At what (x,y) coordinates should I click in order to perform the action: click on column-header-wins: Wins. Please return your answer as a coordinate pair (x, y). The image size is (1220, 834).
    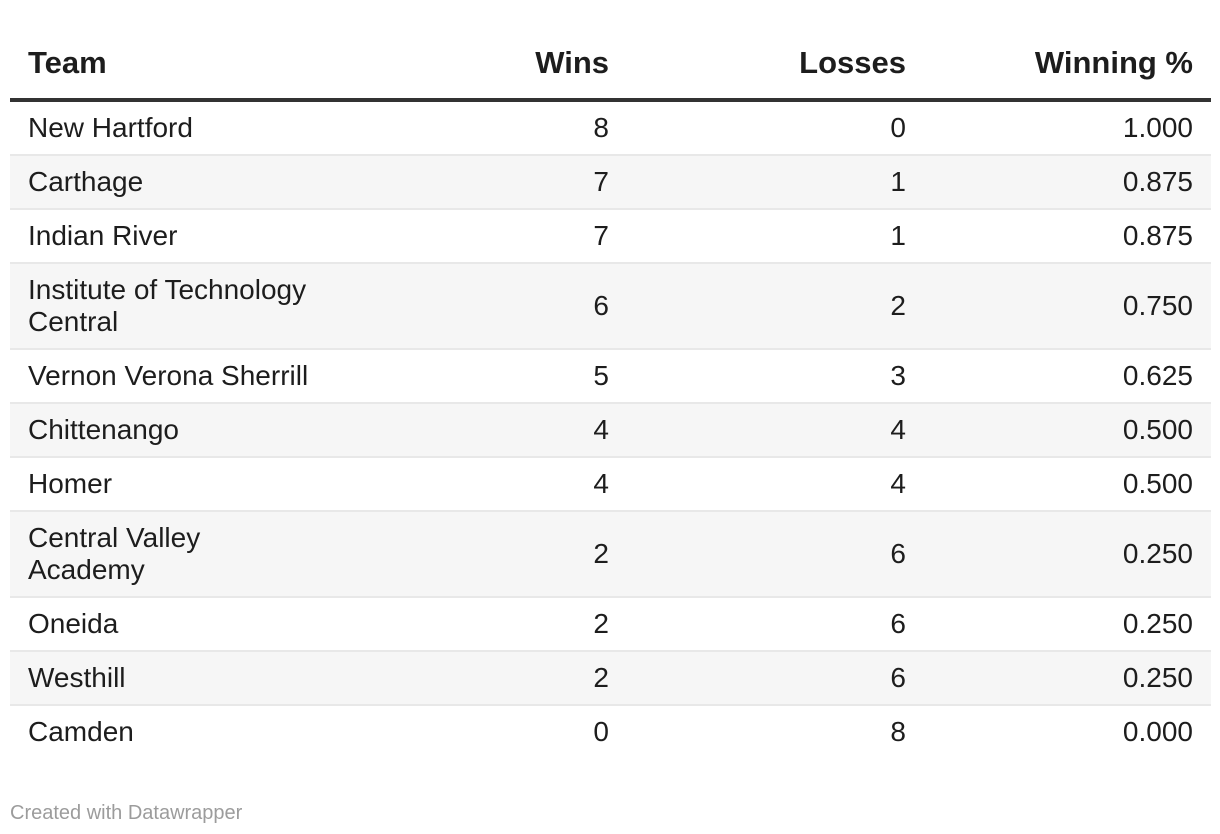
    Looking at the image, I should click on (543, 64).